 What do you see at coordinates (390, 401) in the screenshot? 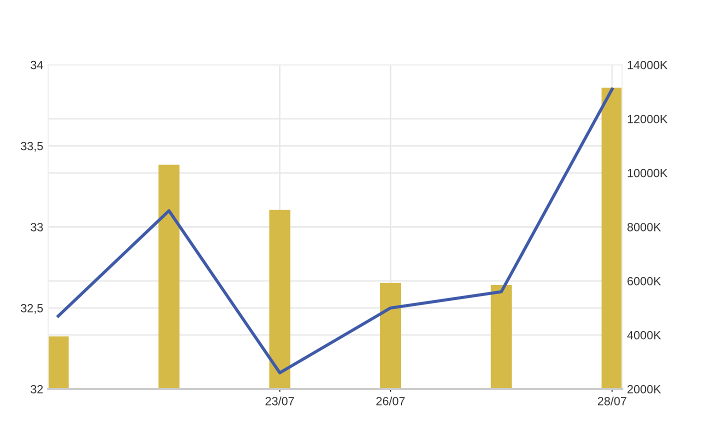
I see `x-tick-label: 26/07` at bounding box center [390, 401].